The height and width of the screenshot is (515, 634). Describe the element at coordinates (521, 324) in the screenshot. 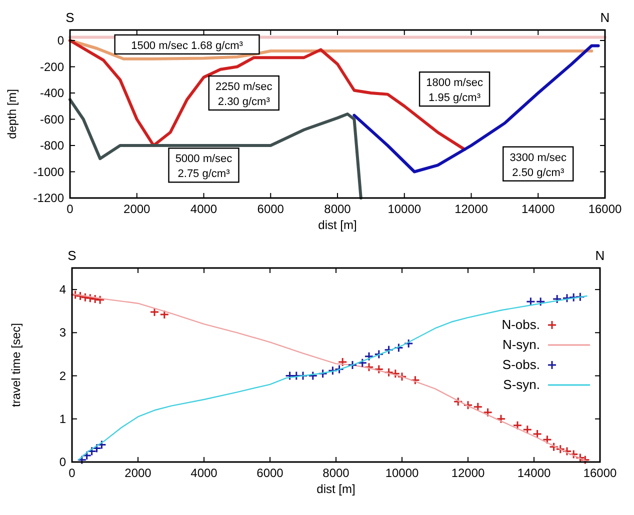

I see `legend-label: N-obs.` at that location.